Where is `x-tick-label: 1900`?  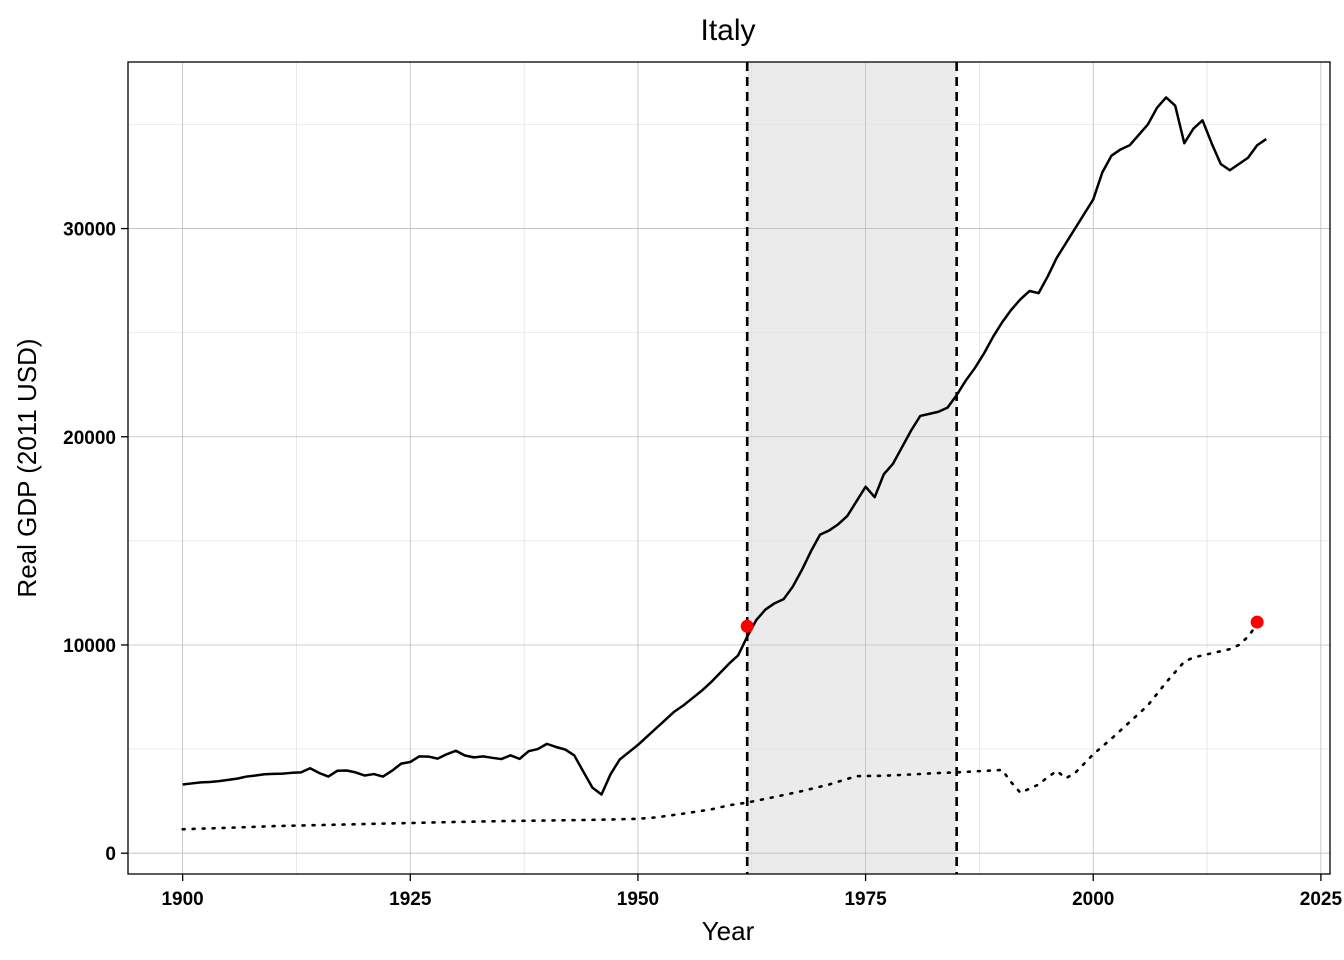
x-tick-label: 1900 is located at coordinates (182, 899).